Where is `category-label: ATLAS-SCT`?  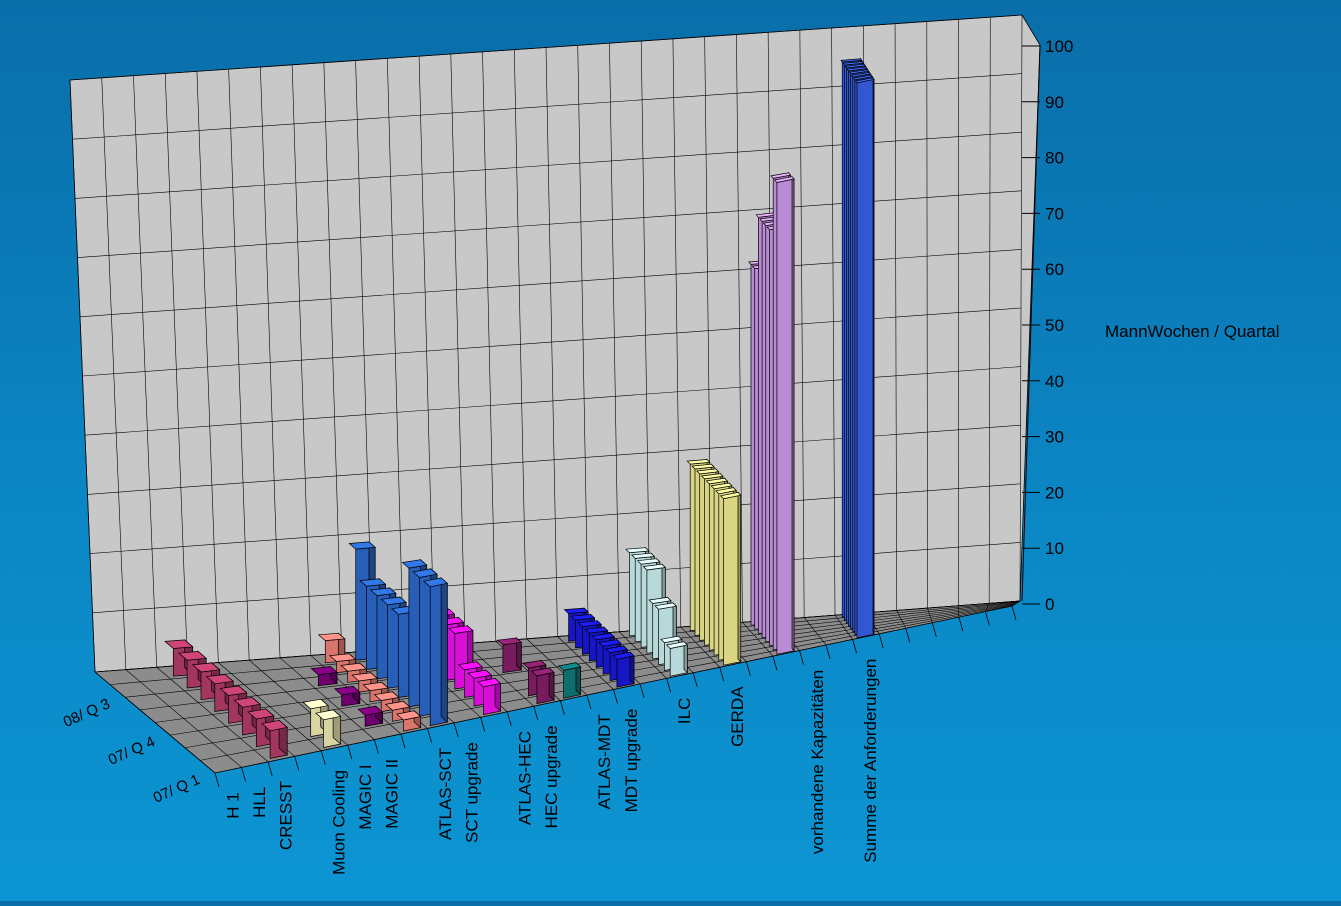 category-label: ATLAS-SCT is located at coordinates (445, 794).